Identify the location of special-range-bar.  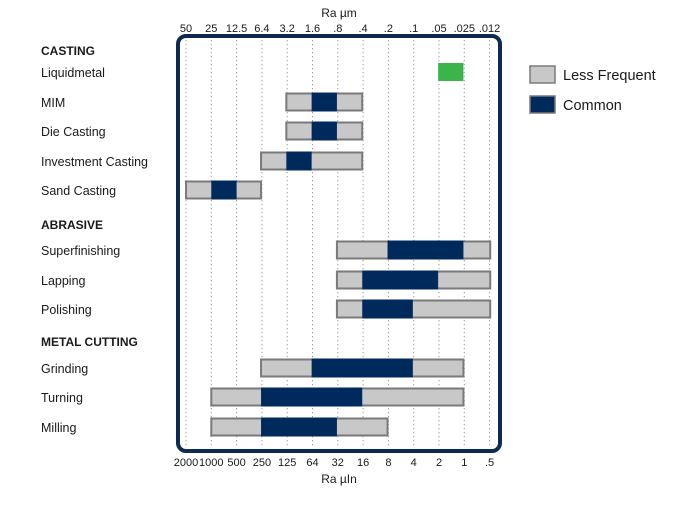
(451, 72).